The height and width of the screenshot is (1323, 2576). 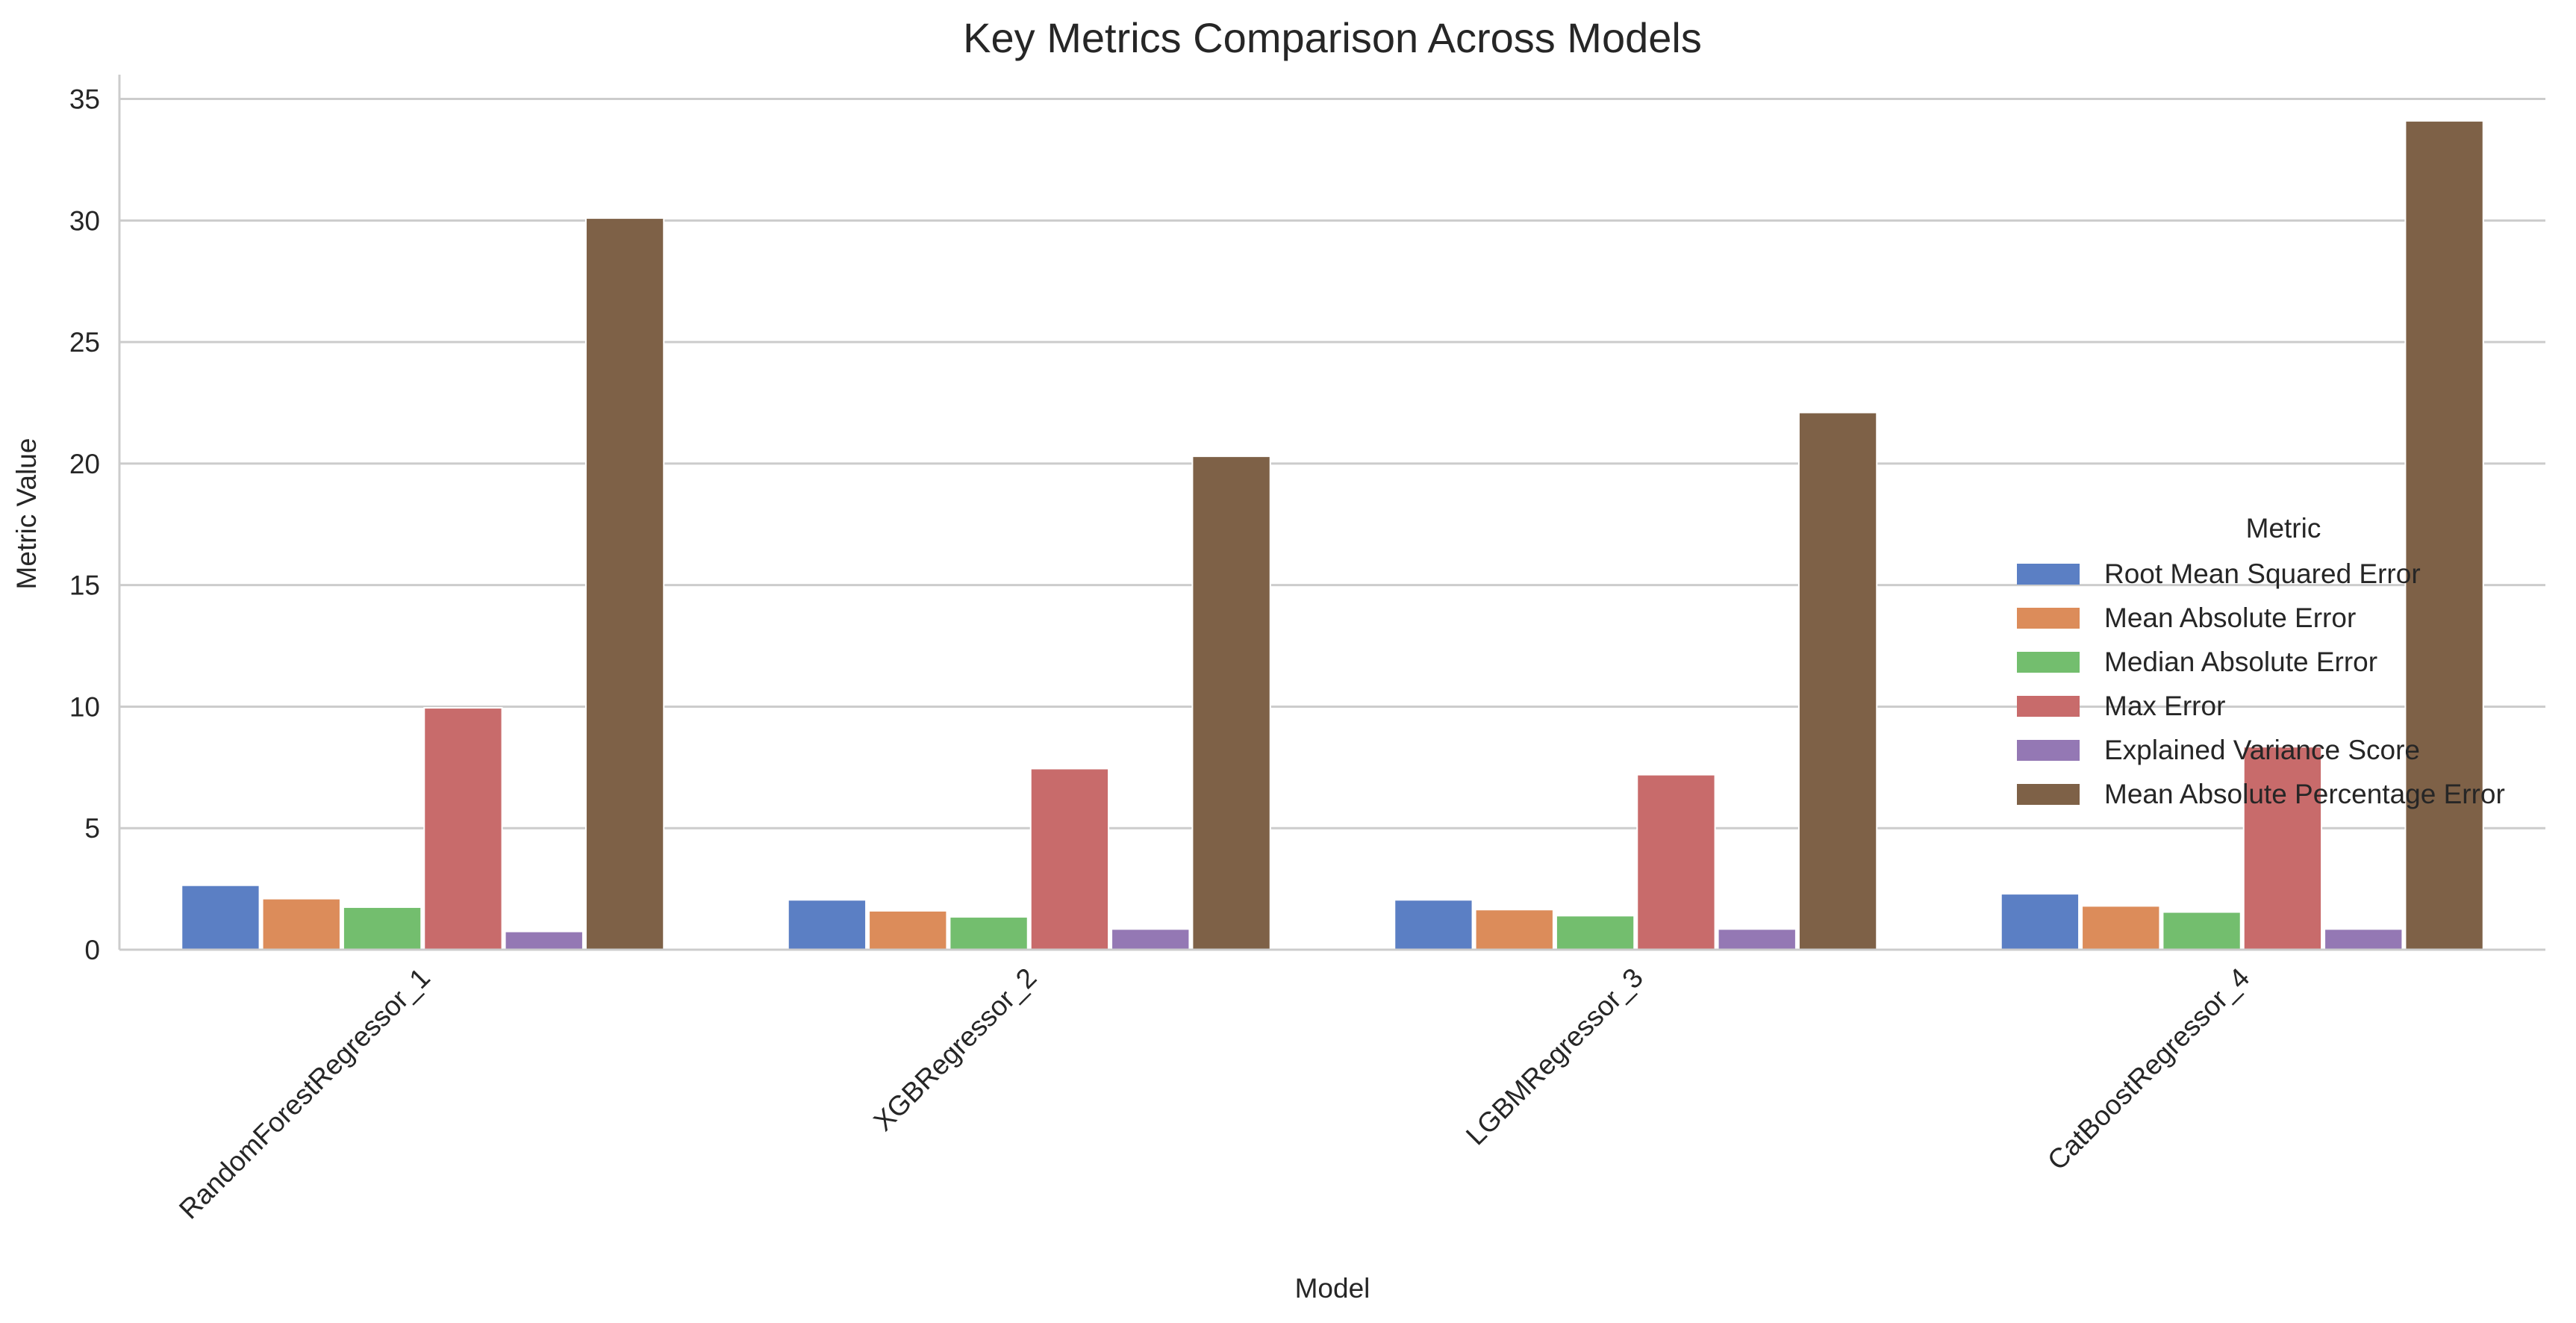 What do you see at coordinates (2164, 706) in the screenshot?
I see `legend-label: Max Error` at bounding box center [2164, 706].